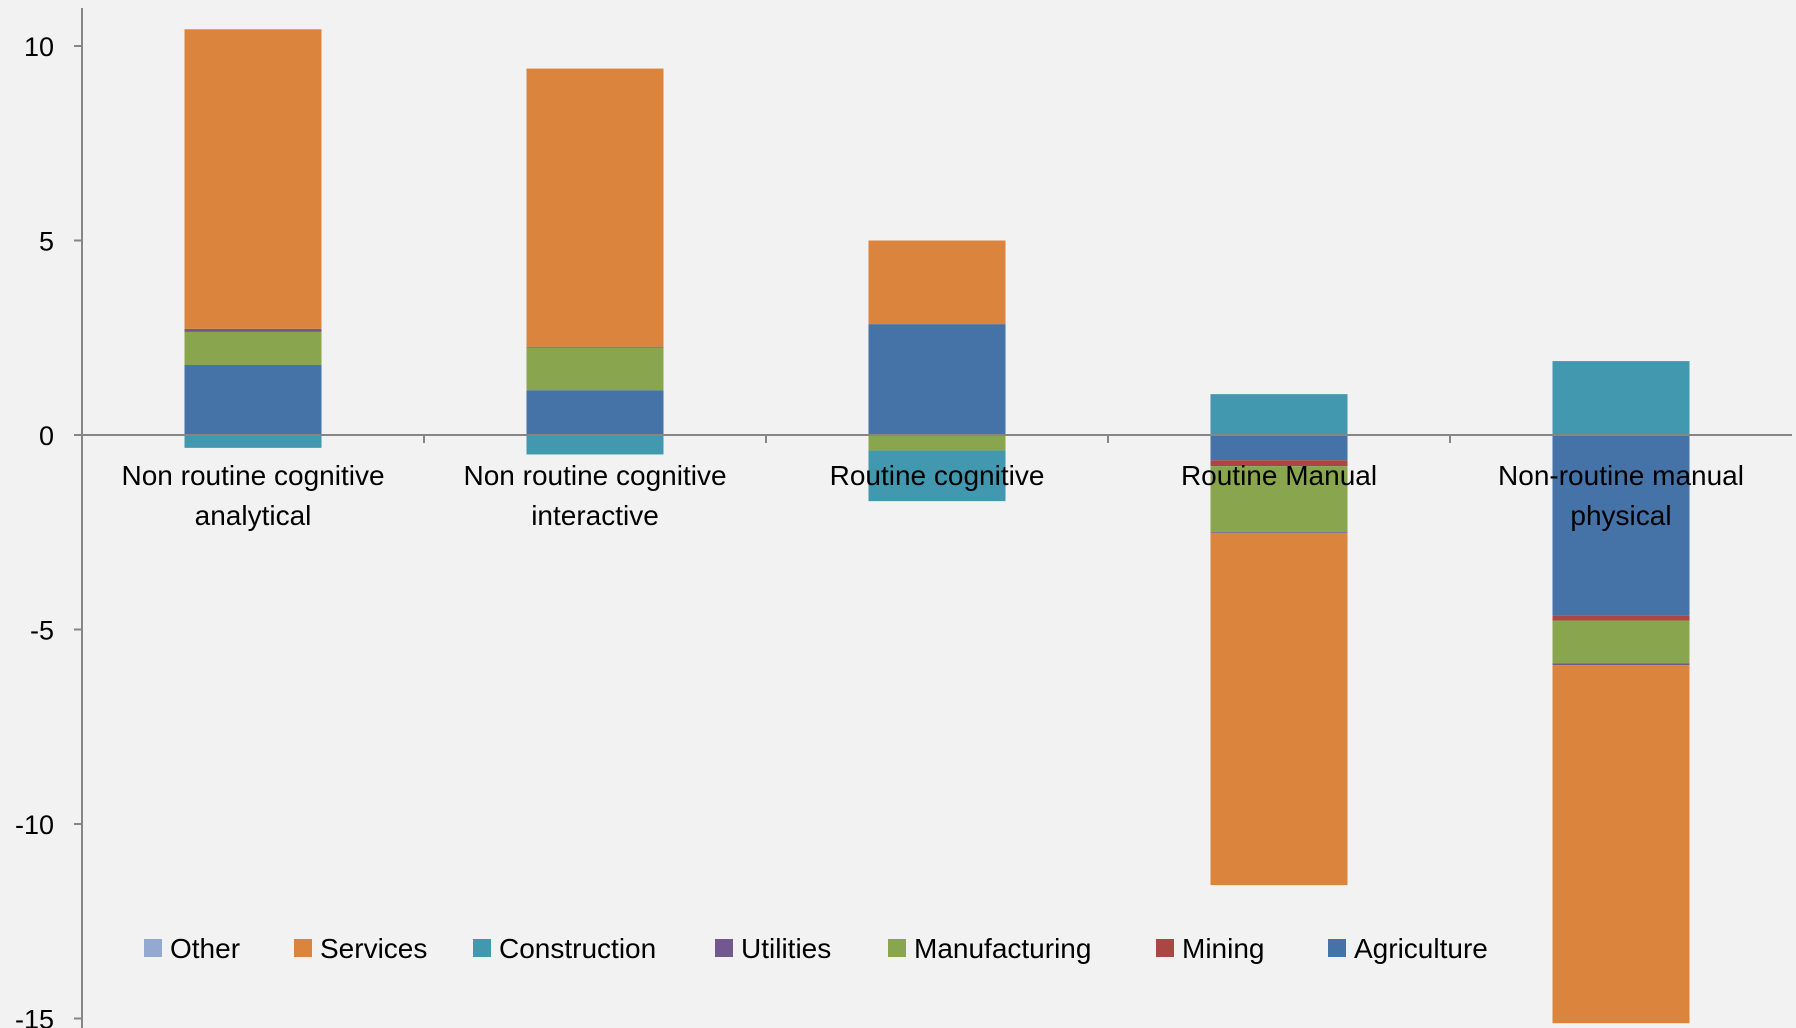 This screenshot has width=1796, height=1028. Describe the element at coordinates (786, 948) in the screenshot. I see `legend-label: Utilities` at that location.